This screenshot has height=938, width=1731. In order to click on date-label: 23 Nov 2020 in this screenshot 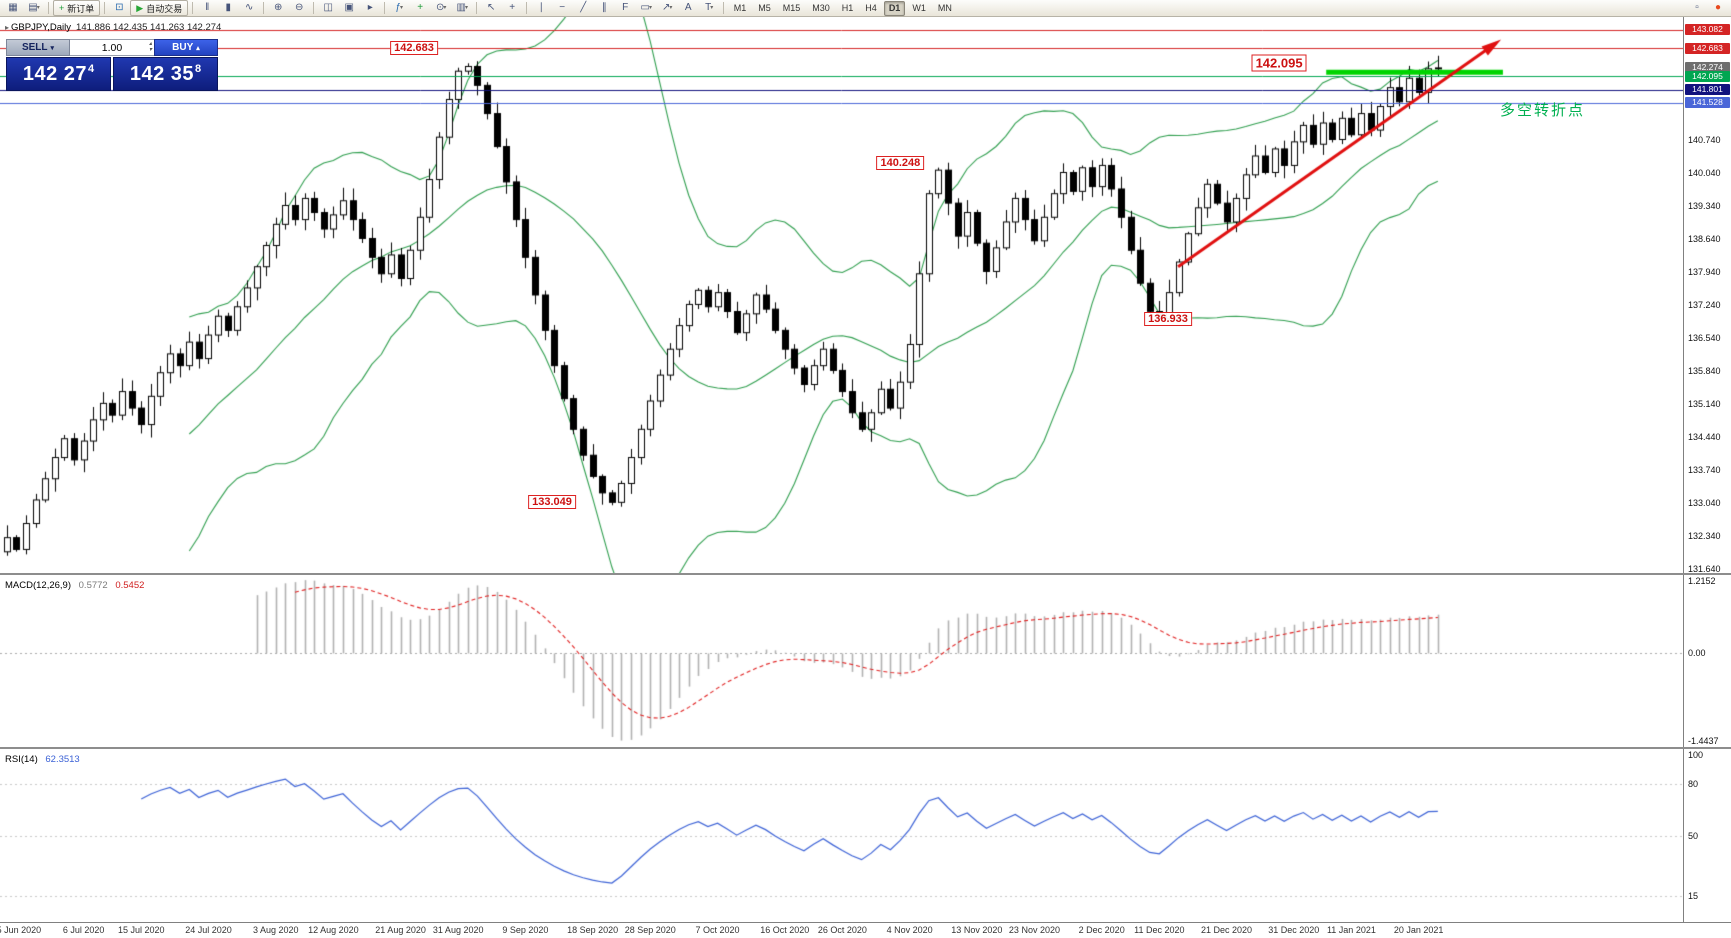, I will do `click(1034, 930)`.